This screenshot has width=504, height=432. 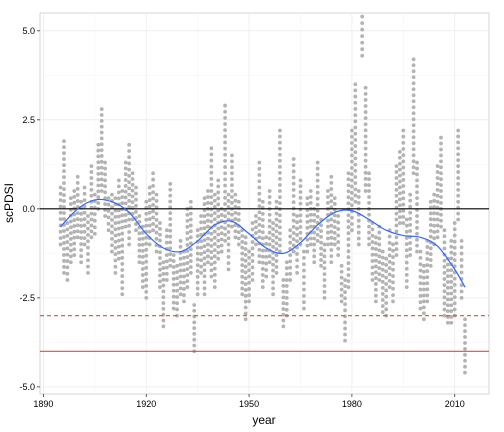 What do you see at coordinates (27, 387) in the screenshot?
I see `y-tick-label: -5.0` at bounding box center [27, 387].